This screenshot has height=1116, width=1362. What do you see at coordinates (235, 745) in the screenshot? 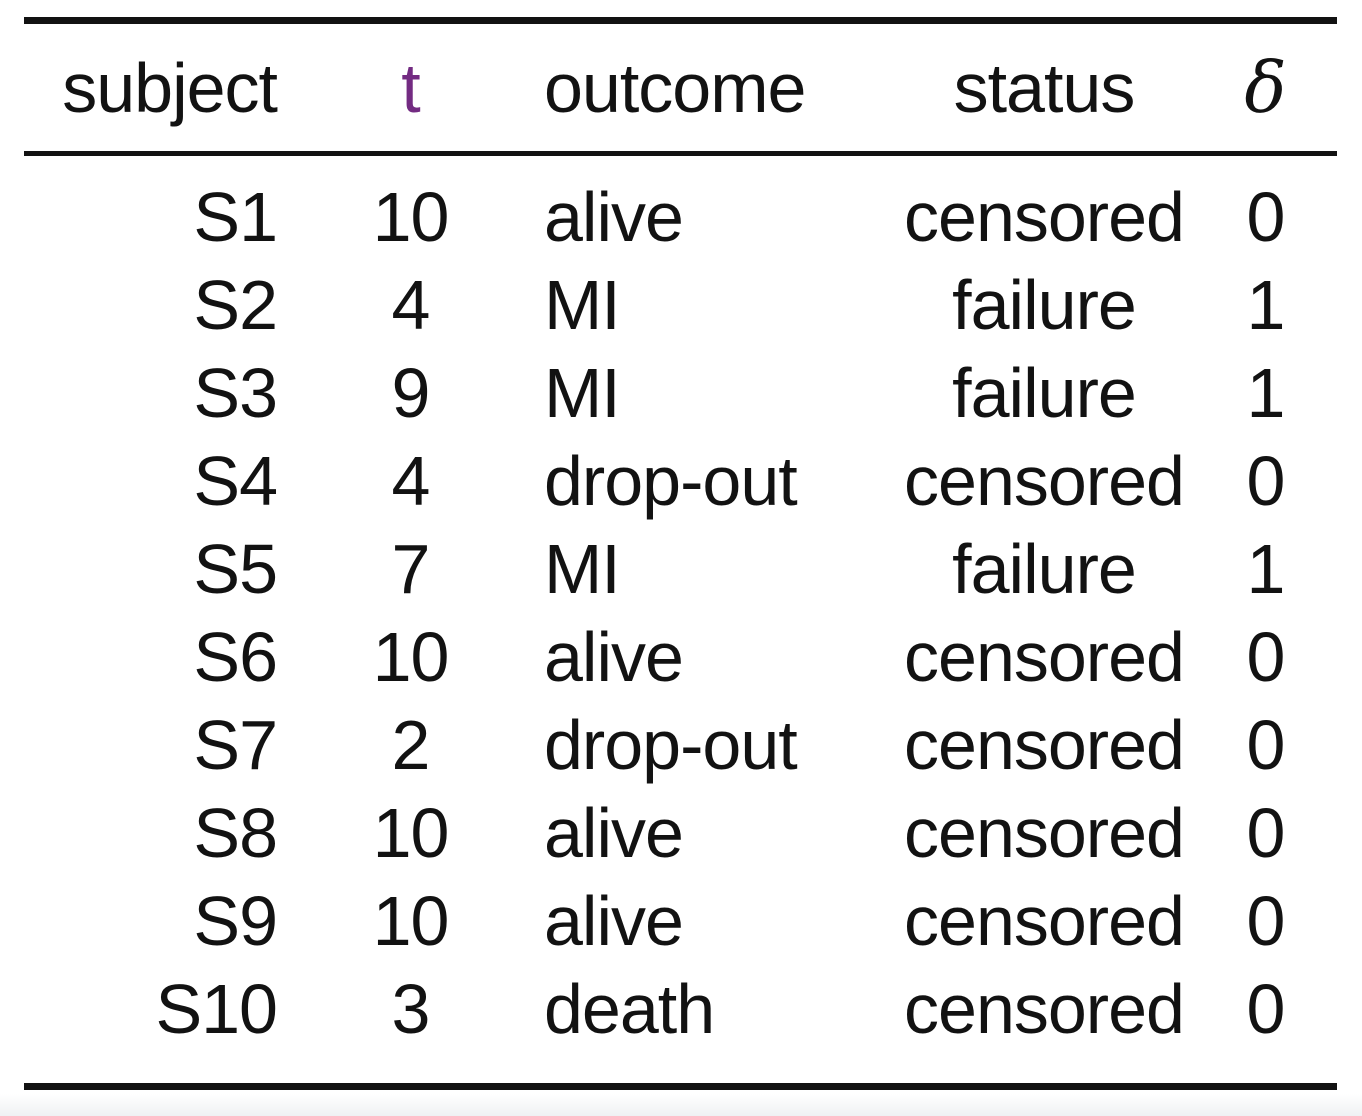
I see `cell-subject: S7` at bounding box center [235, 745].